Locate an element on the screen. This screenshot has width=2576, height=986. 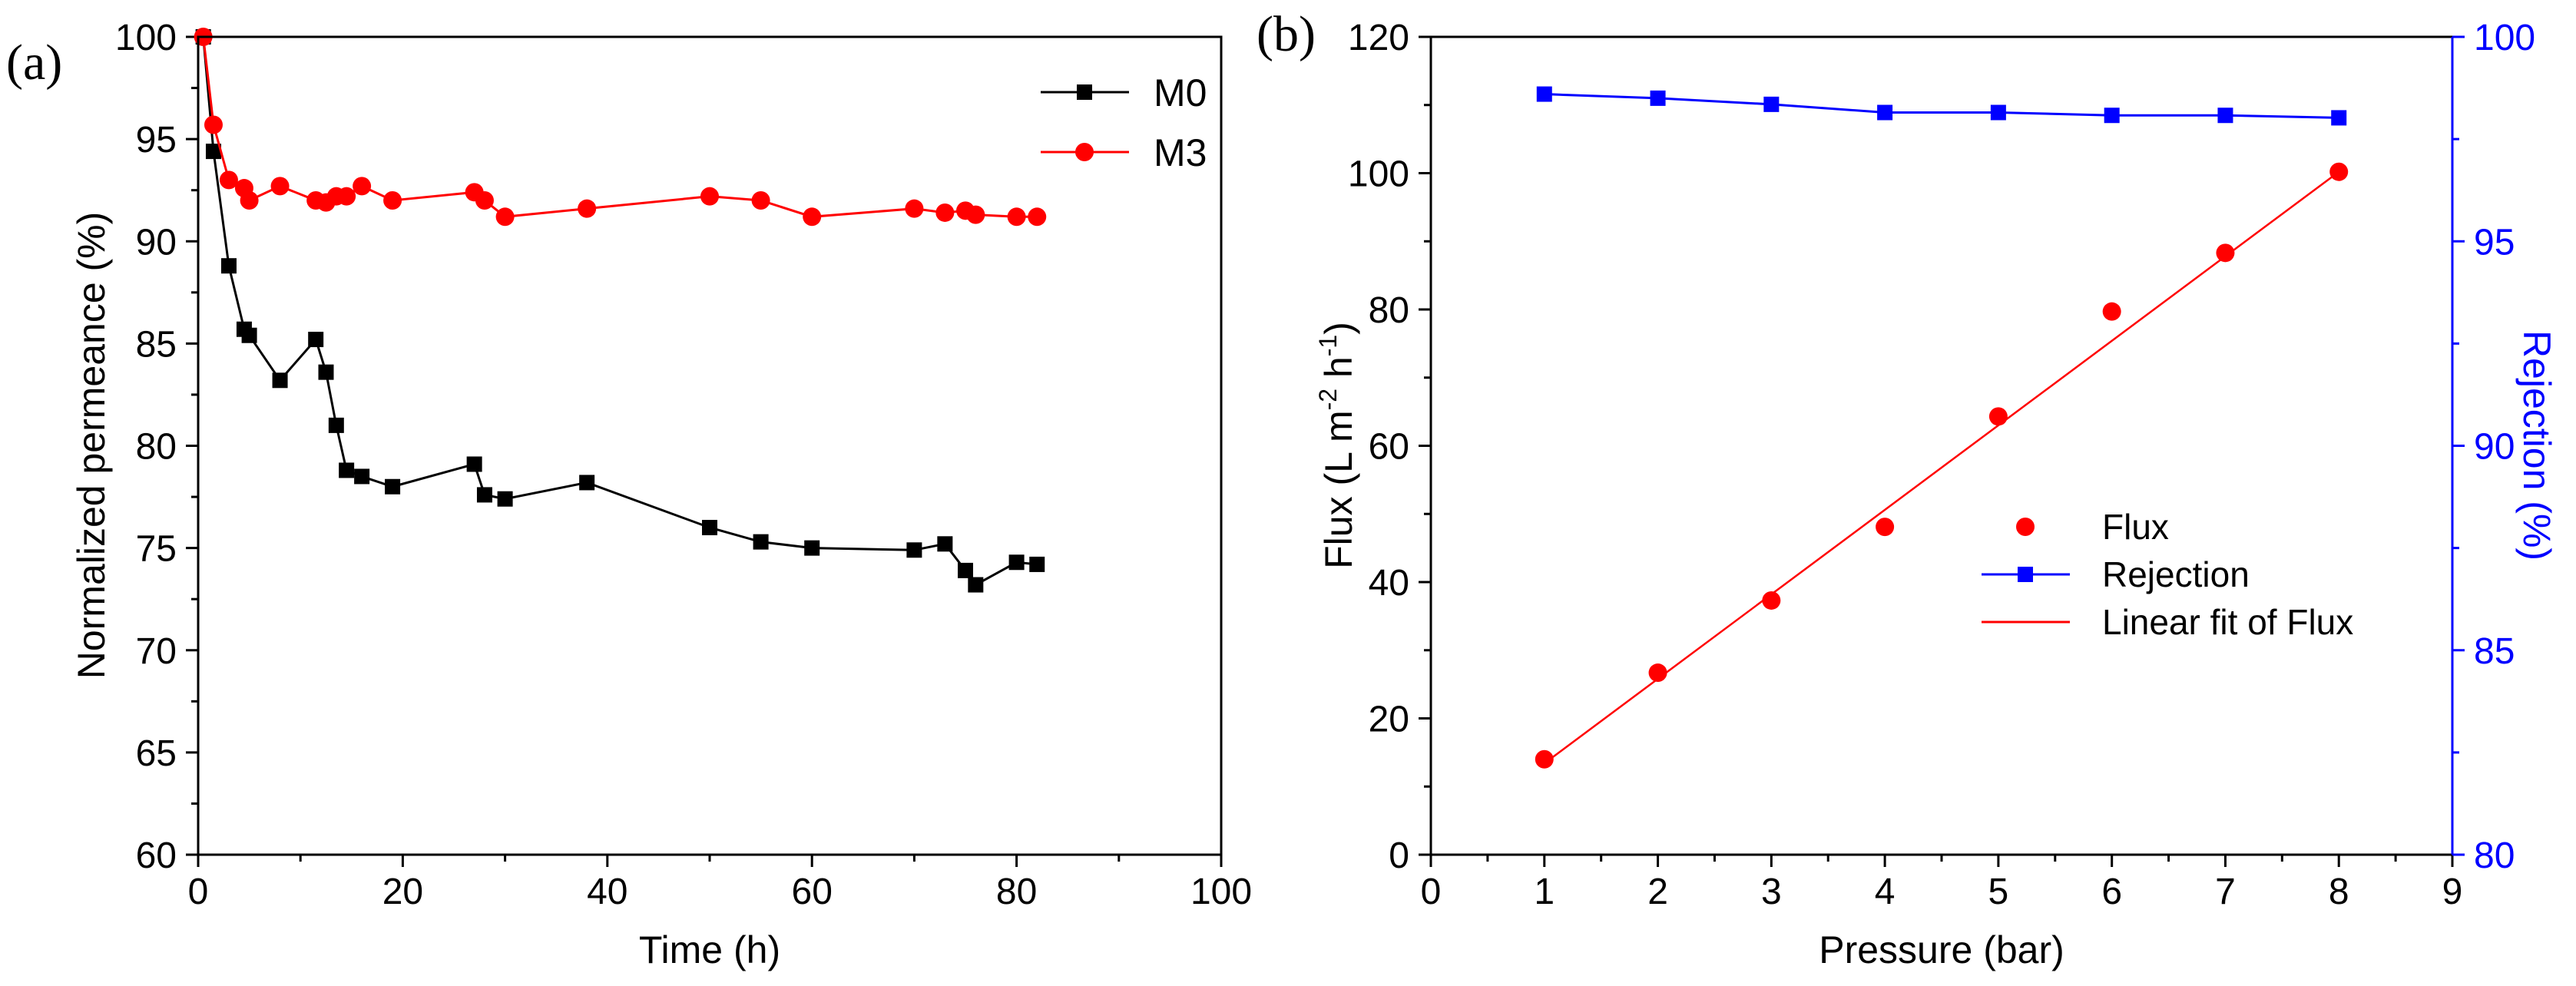
y-tick-label-left-b: 100 is located at coordinates (1378, 174).